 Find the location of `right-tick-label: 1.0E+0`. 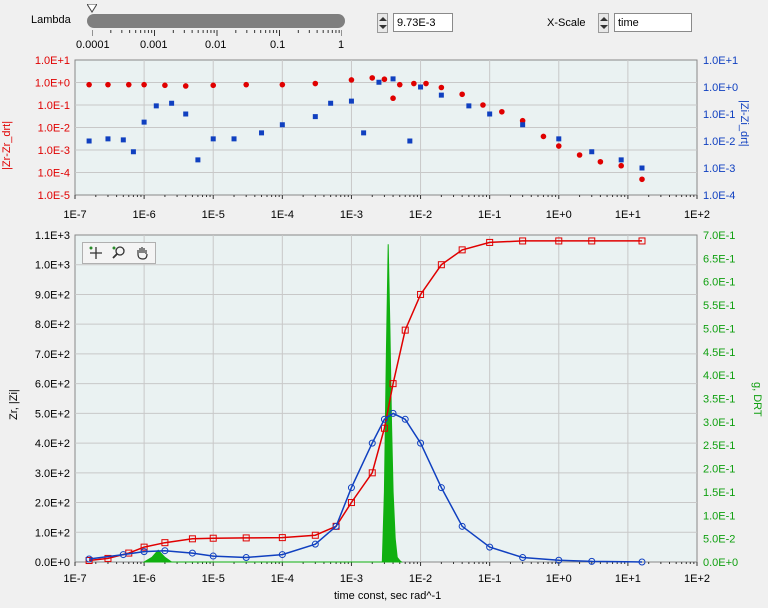

right-tick-label: 1.0E+0 is located at coordinates (720, 88).